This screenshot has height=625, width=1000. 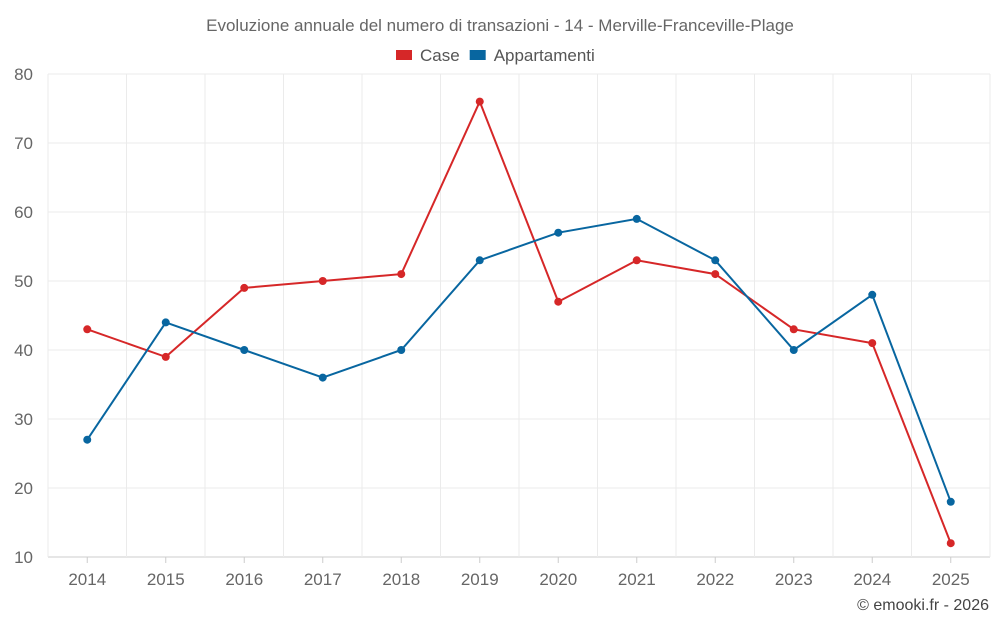 I want to click on y-tick-label: 30, so click(x=23, y=419).